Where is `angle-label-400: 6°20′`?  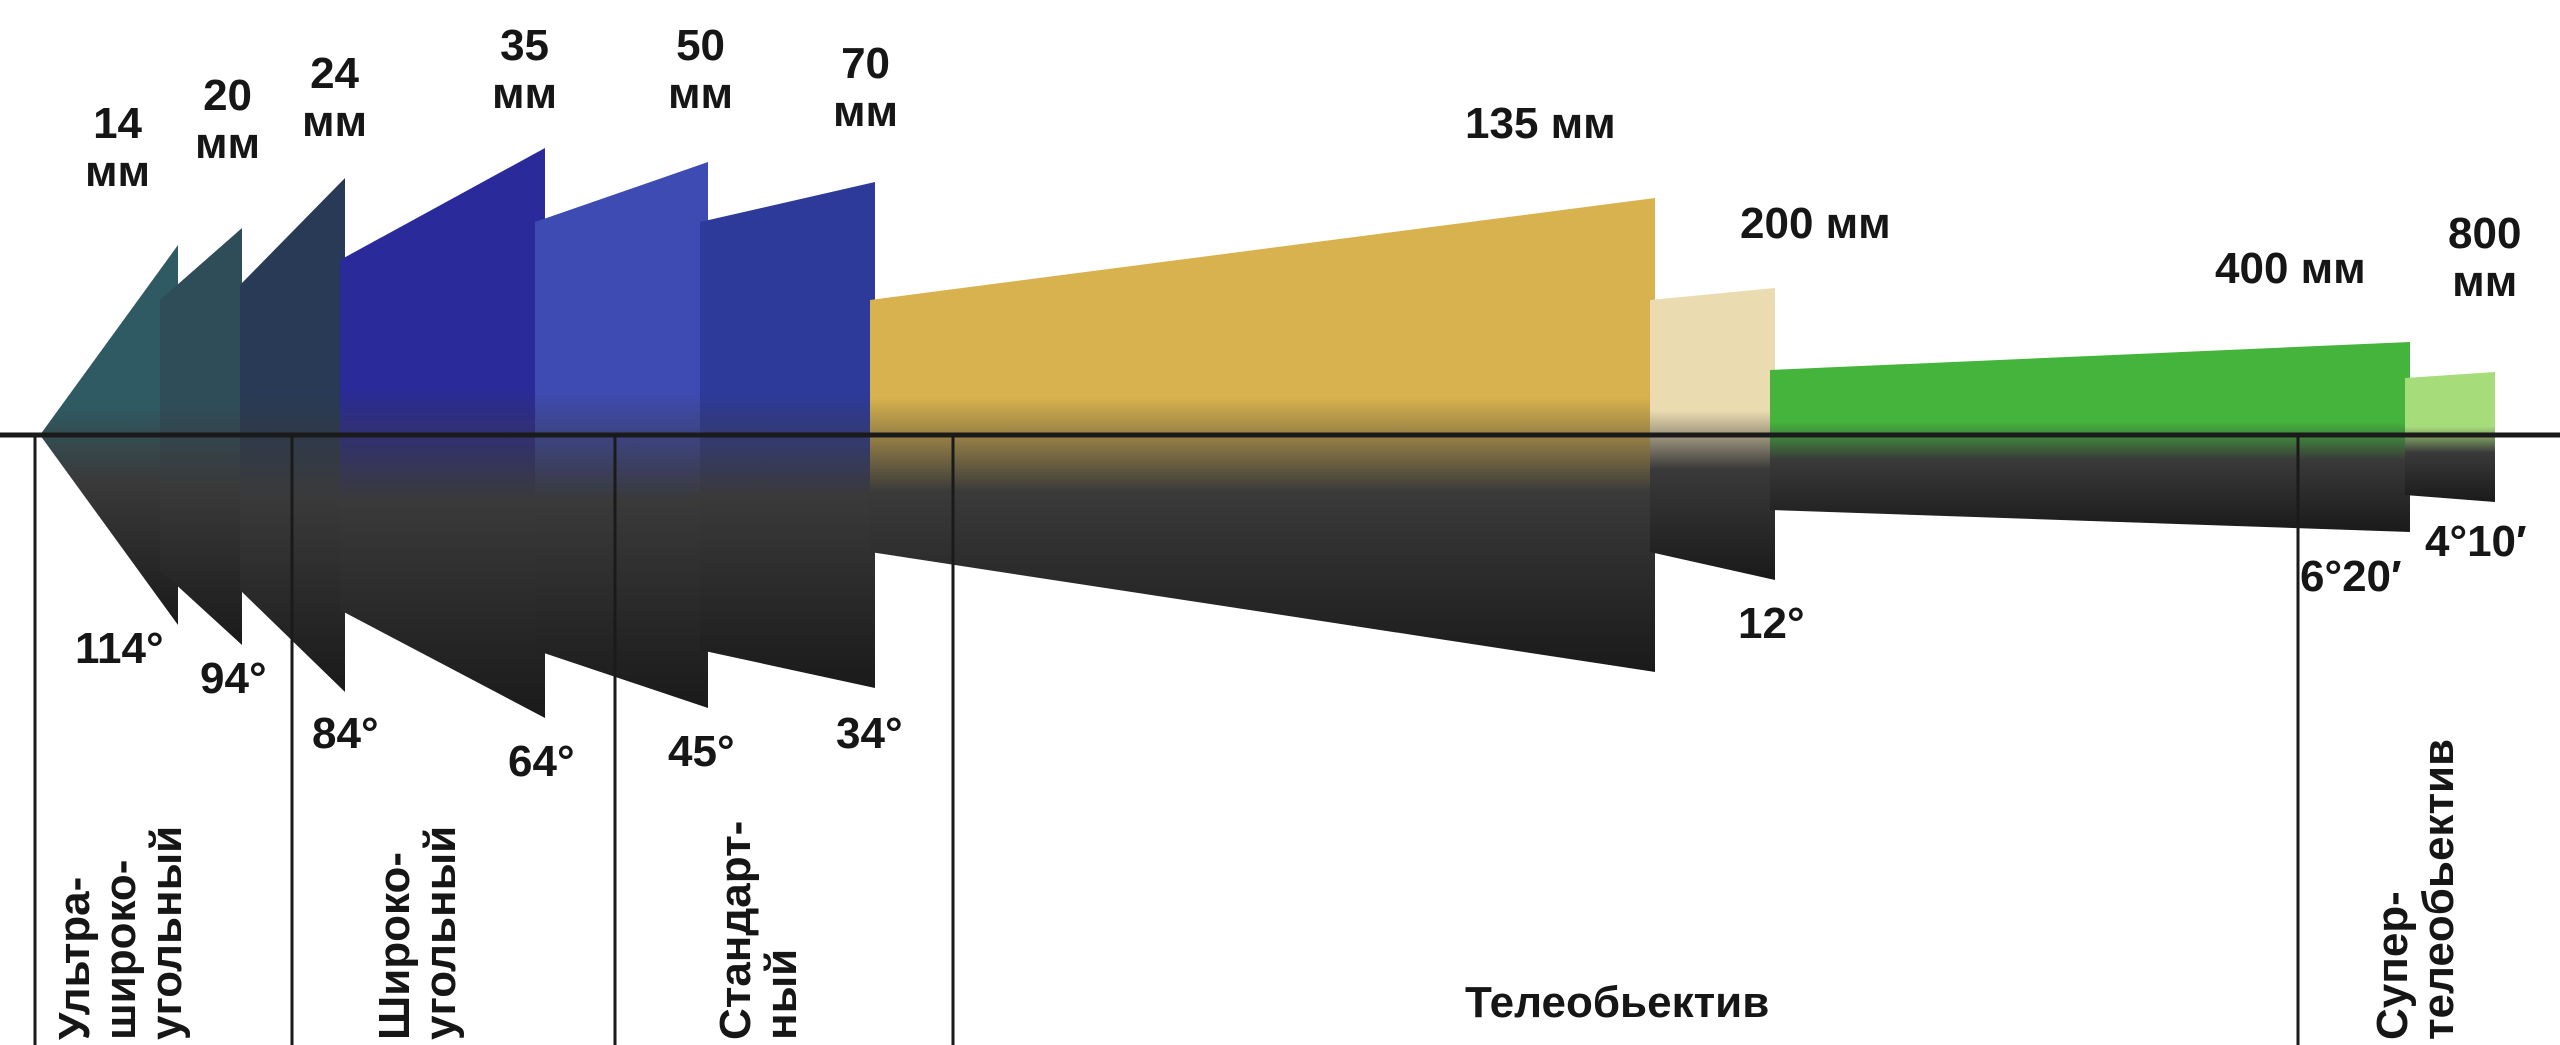 angle-label-400: 6°20′ is located at coordinates (2351, 576).